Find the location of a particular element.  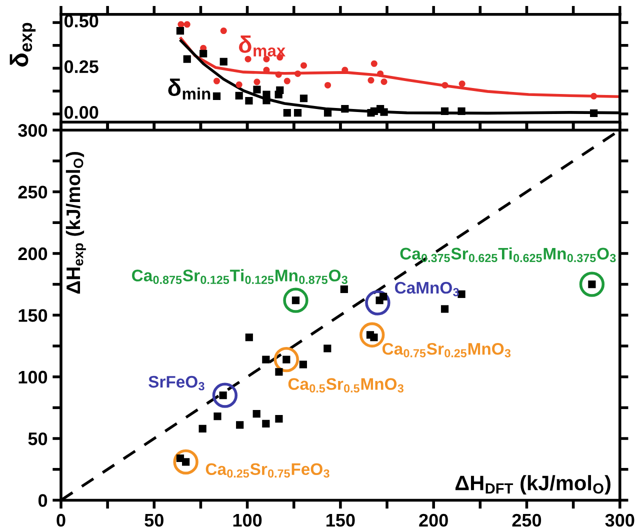

y-axis-title: ΔH$_{exp}$ (kJ/mol$_{O}$) is located at coordinates (76, 223).